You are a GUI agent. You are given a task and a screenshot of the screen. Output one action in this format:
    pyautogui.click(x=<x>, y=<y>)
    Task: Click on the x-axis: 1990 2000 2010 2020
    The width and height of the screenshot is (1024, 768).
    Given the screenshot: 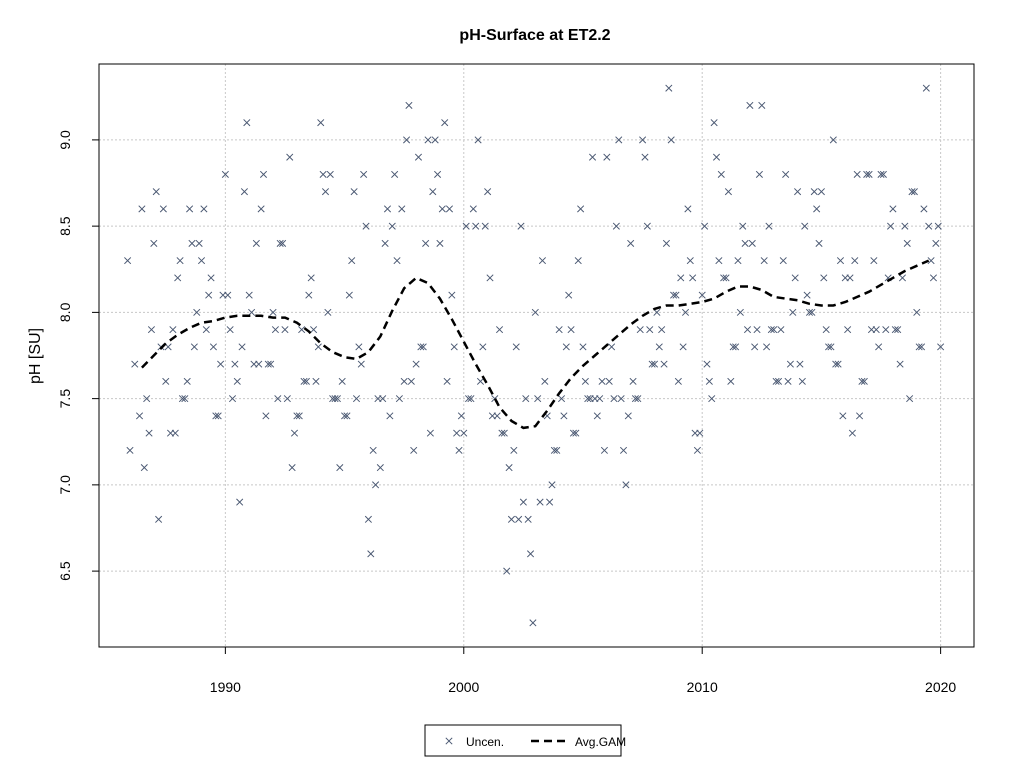 What is the action you would take?
    pyautogui.click(x=583, y=670)
    